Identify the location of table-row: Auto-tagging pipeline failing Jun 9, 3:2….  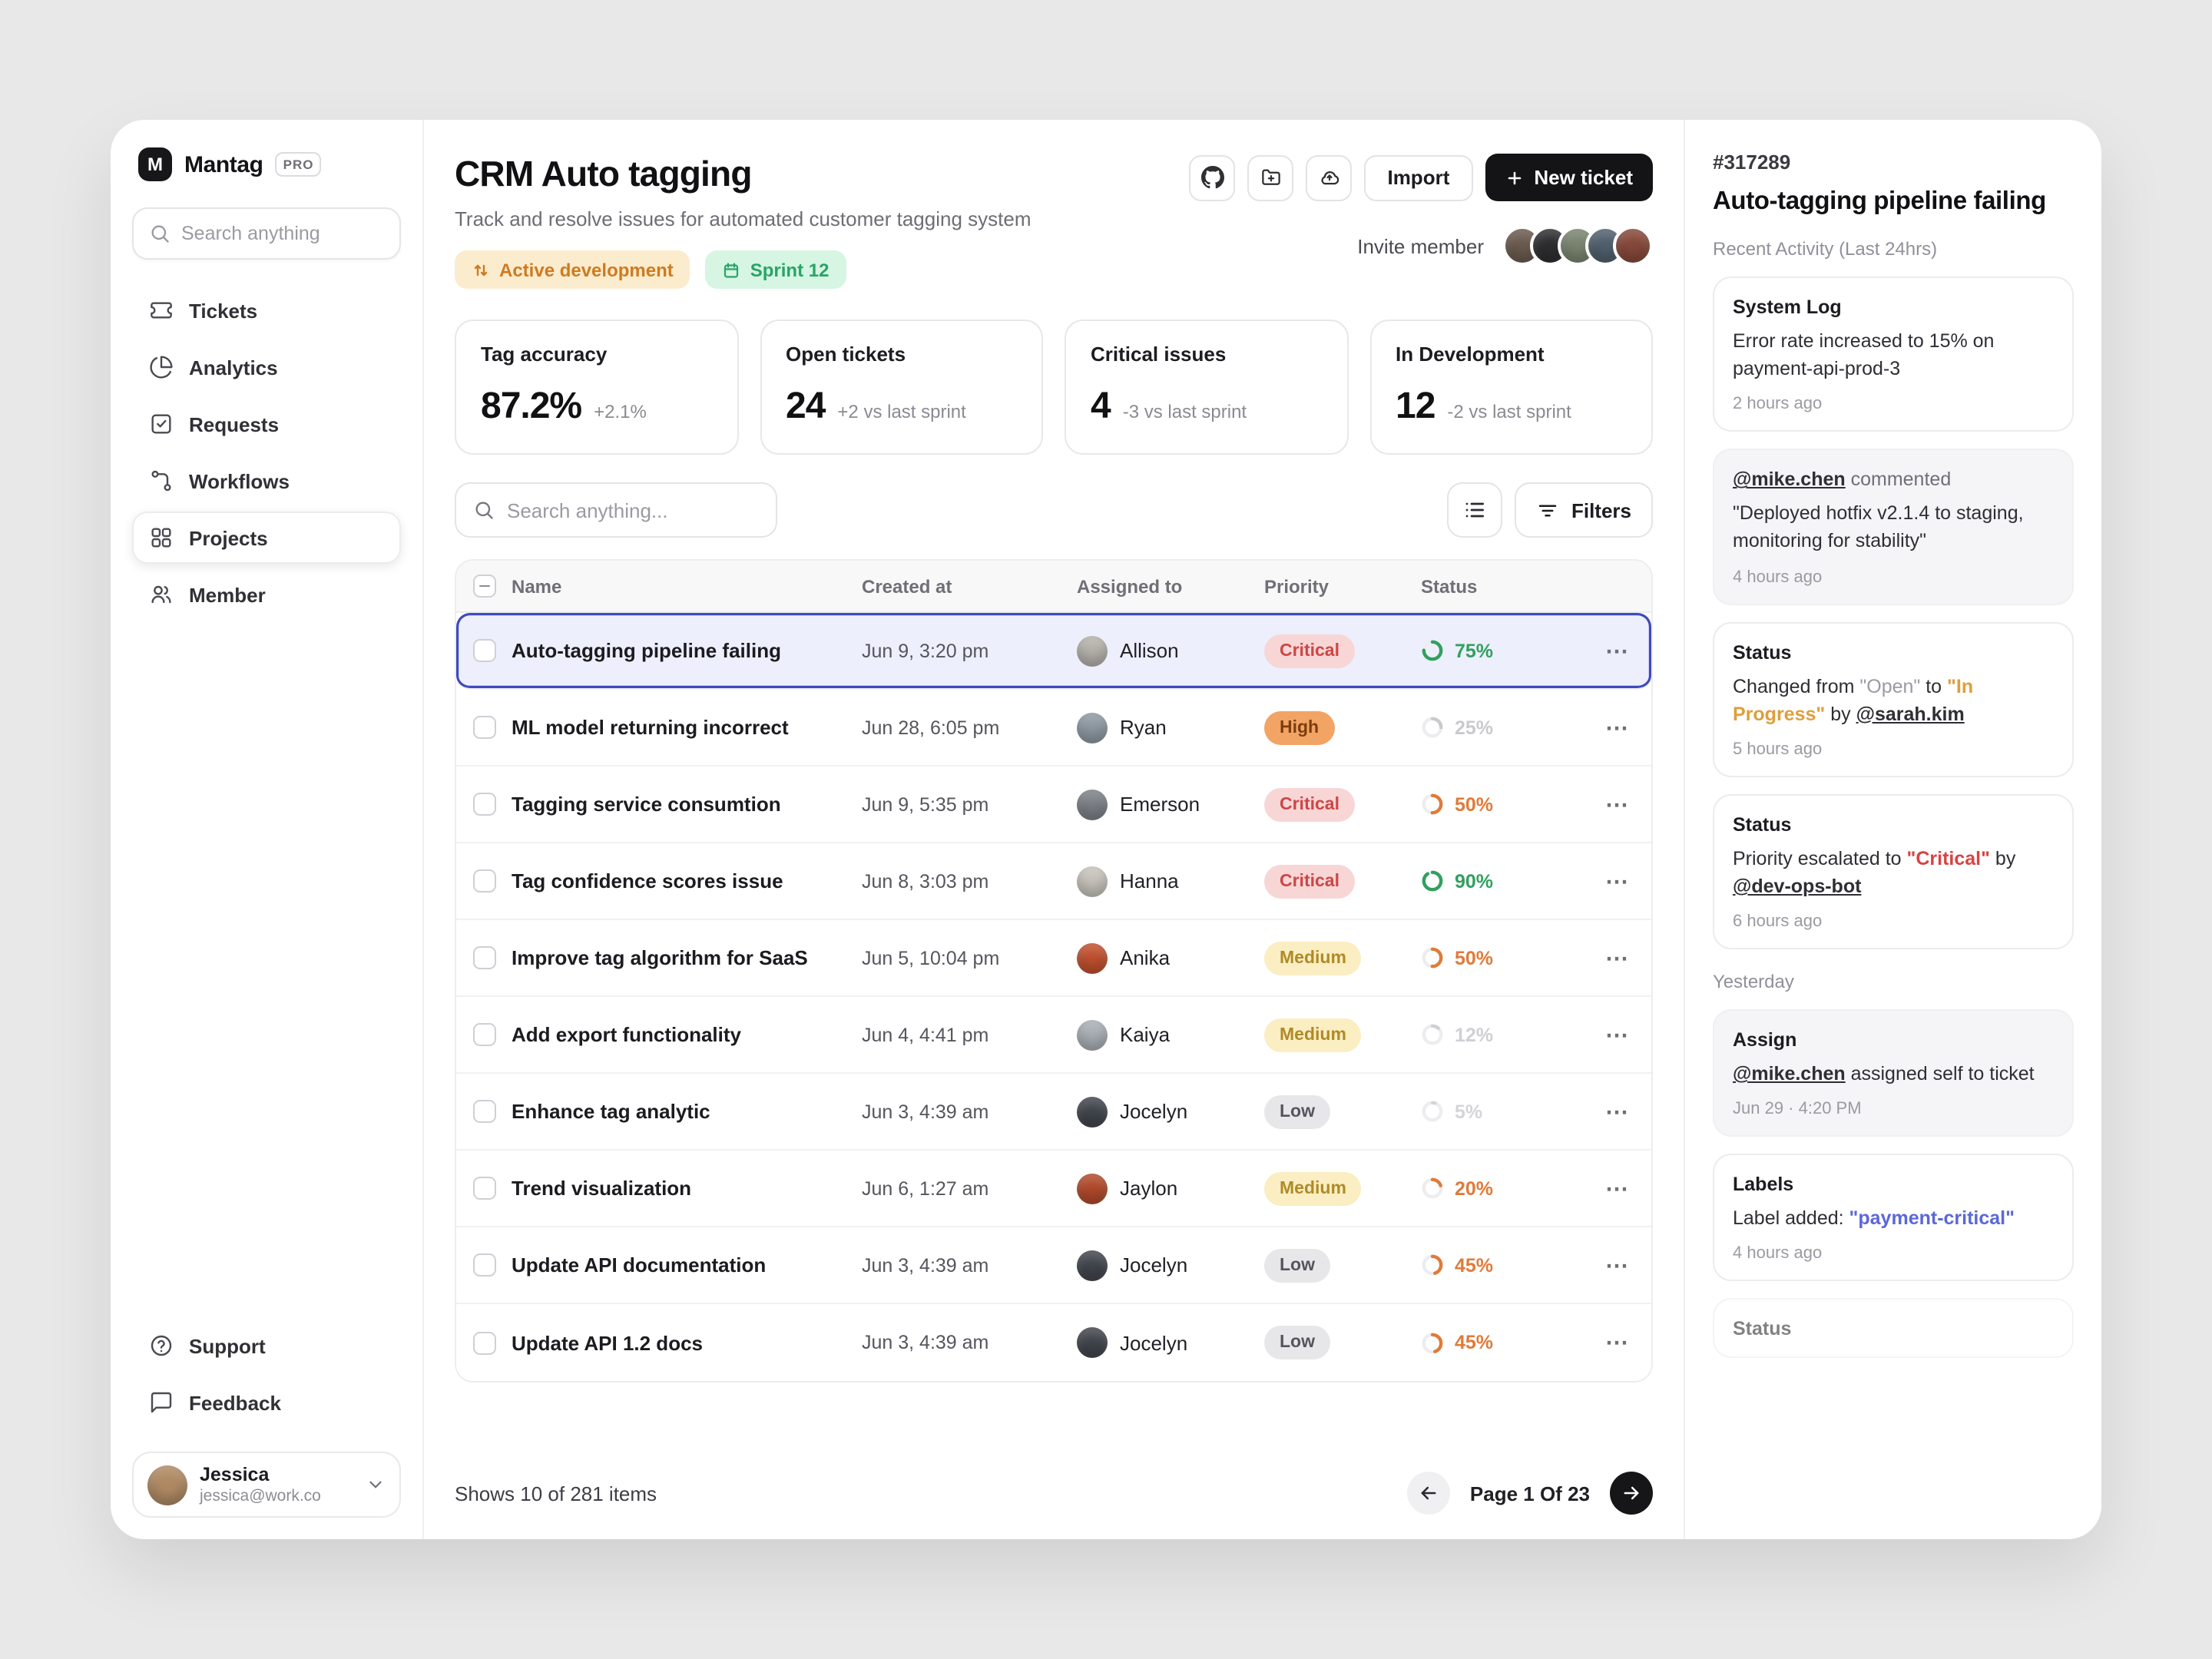
(1053, 651).